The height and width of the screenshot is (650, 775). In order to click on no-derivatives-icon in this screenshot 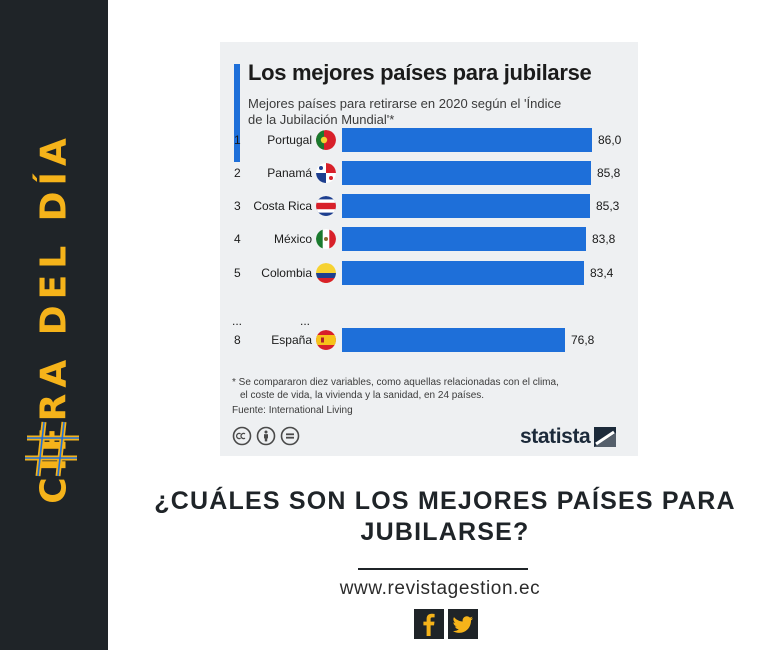, I will do `click(290, 436)`.